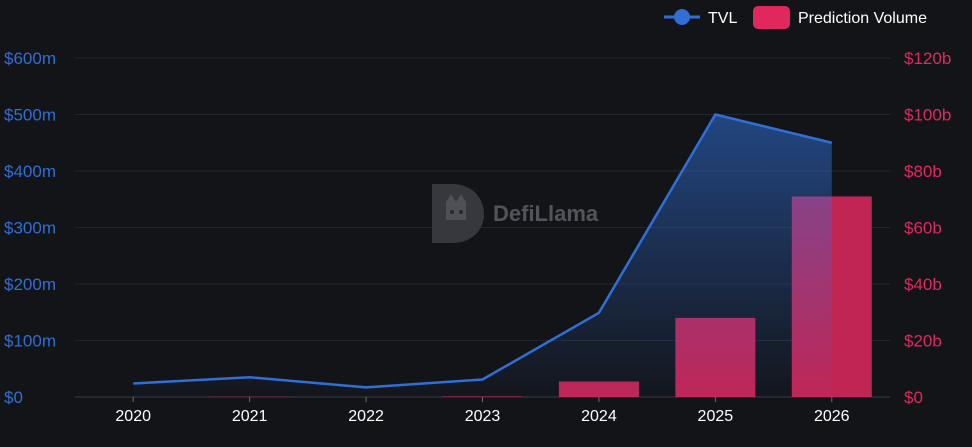 Image resolution: width=972 pixels, height=447 pixels. What do you see at coordinates (700, 18) in the screenshot?
I see `legend-item-tvl: TVL` at bounding box center [700, 18].